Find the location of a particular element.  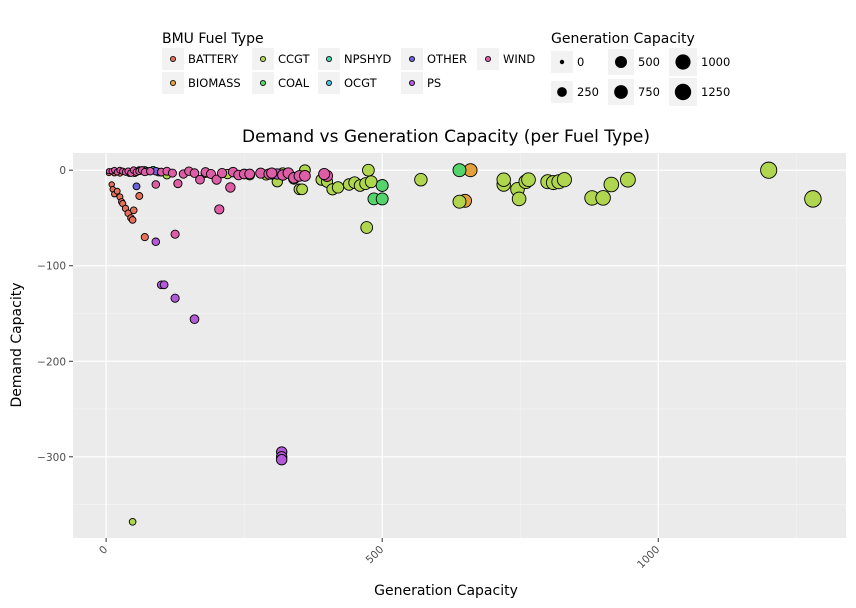

legend-swatch-battery is located at coordinates (172, 59).